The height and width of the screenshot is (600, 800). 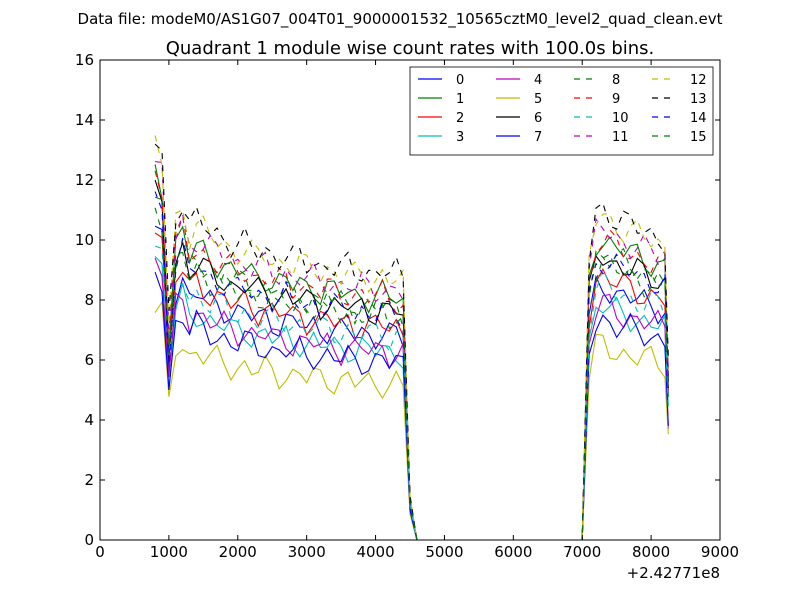 What do you see at coordinates (84, 240) in the screenshot?
I see `y-tick-label: 10` at bounding box center [84, 240].